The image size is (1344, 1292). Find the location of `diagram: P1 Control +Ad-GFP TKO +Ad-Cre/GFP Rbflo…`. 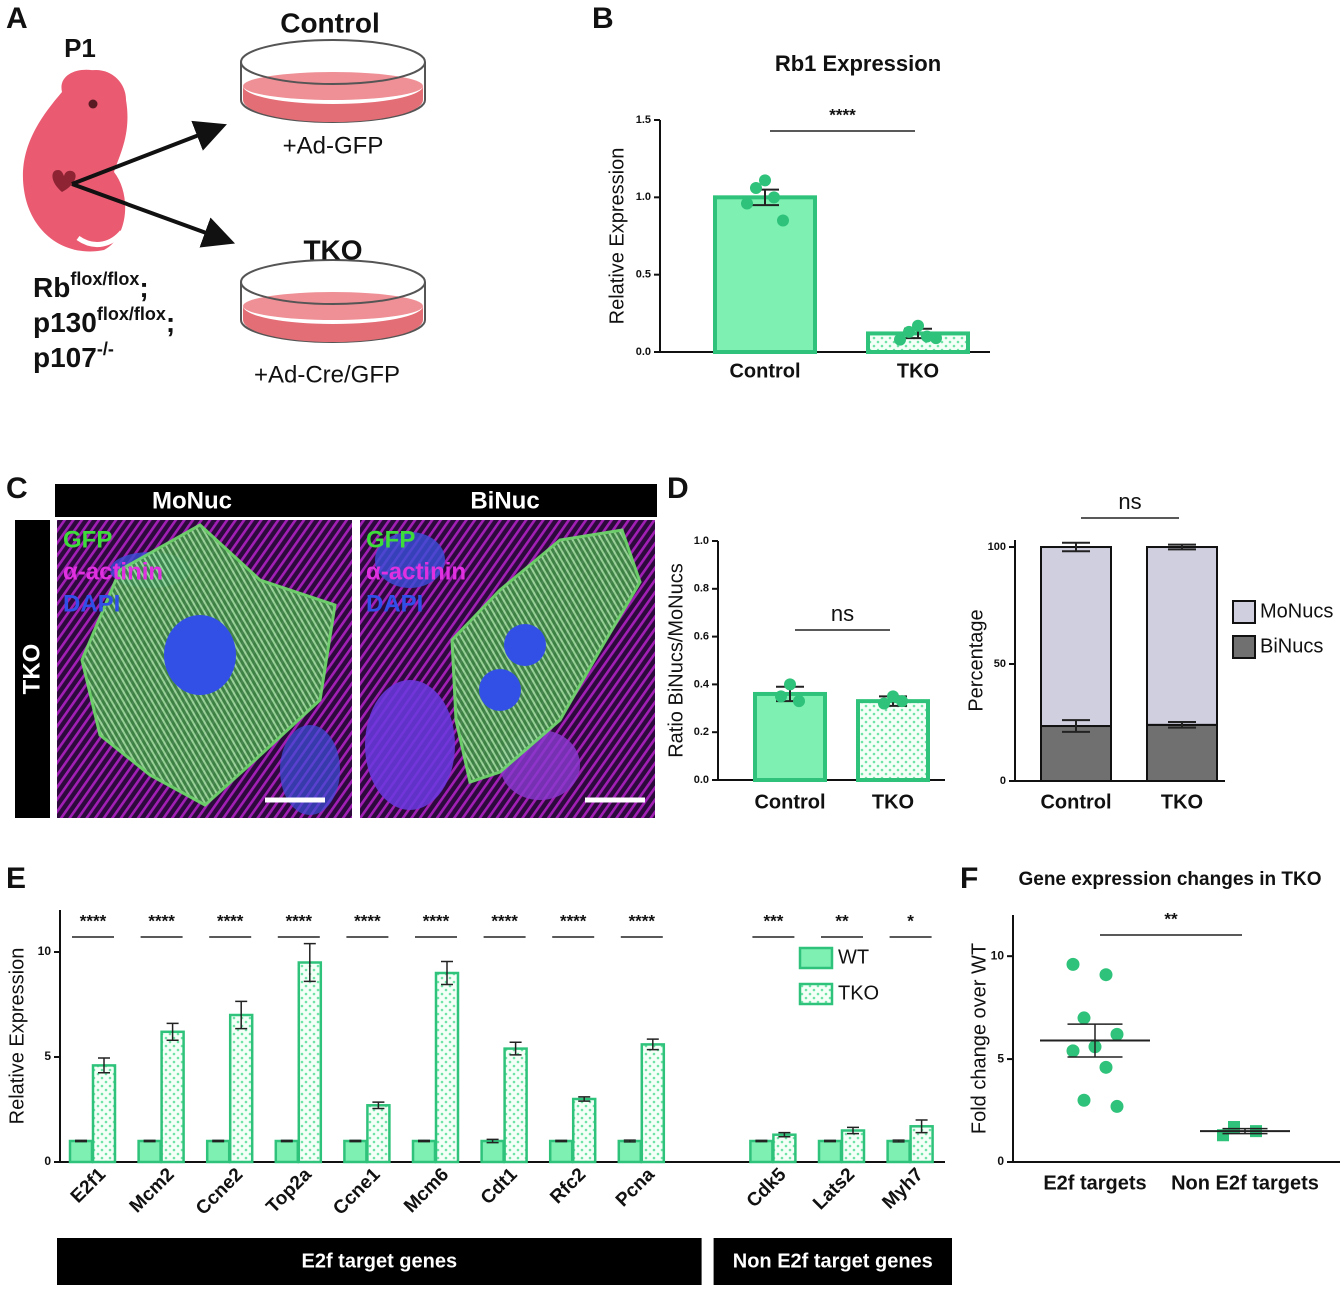

diagram: P1 Control +Ad-GFP TKO +Ad-Cre/GFP Rbflo… is located at coordinates (224, 197).